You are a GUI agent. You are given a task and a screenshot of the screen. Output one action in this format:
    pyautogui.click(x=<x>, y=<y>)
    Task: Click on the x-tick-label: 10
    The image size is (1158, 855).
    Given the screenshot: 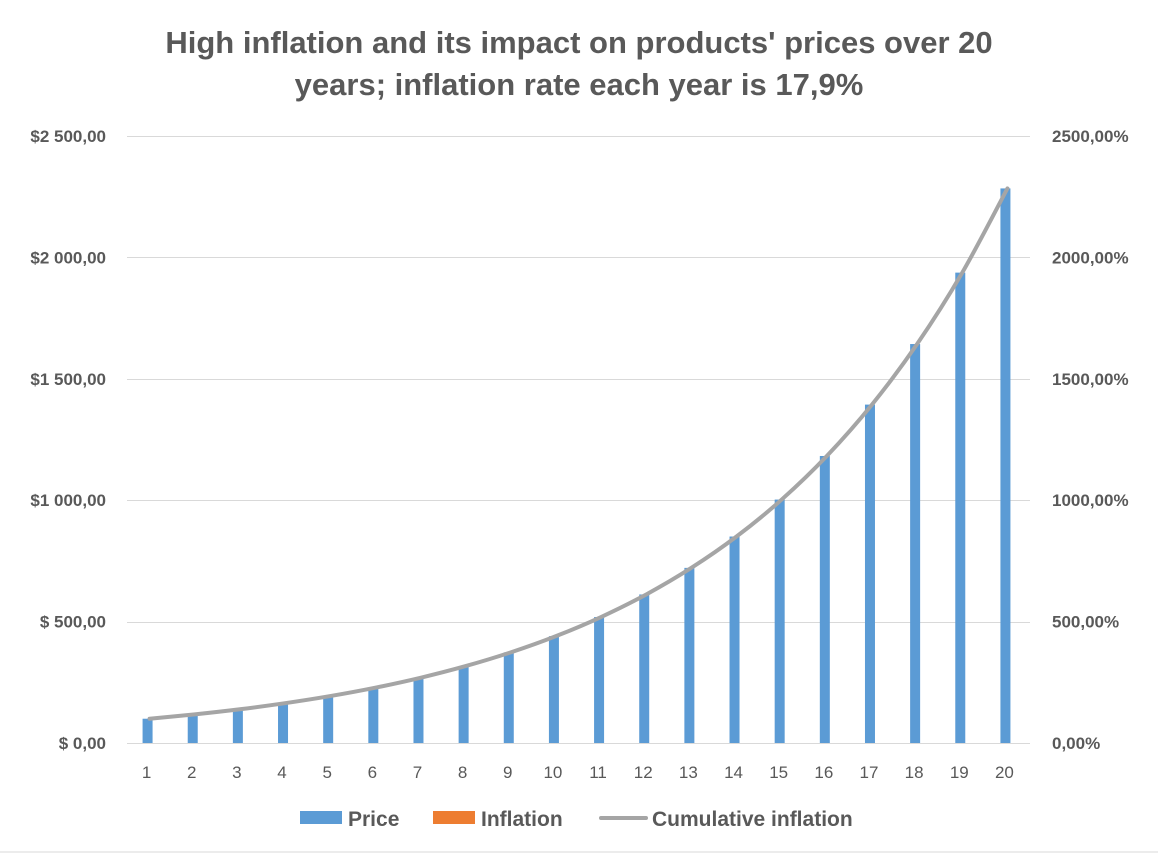 What is the action you would take?
    pyautogui.click(x=552, y=772)
    